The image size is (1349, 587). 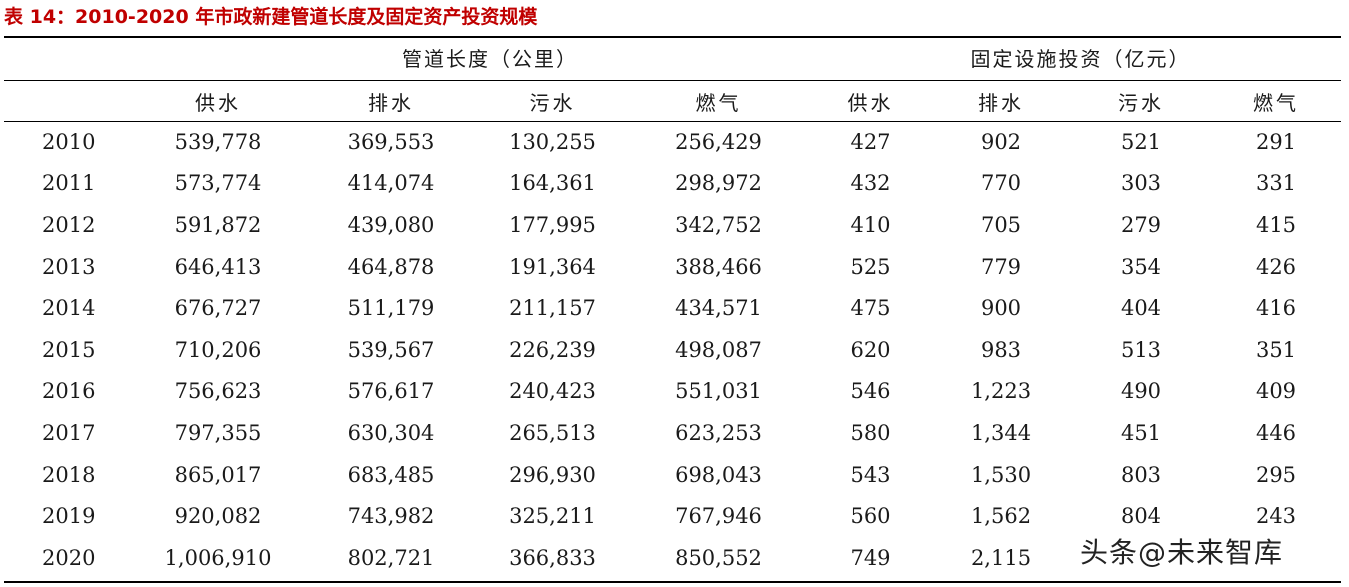 What do you see at coordinates (718, 516) in the screenshot?
I see `table-cell: 767,946` at bounding box center [718, 516].